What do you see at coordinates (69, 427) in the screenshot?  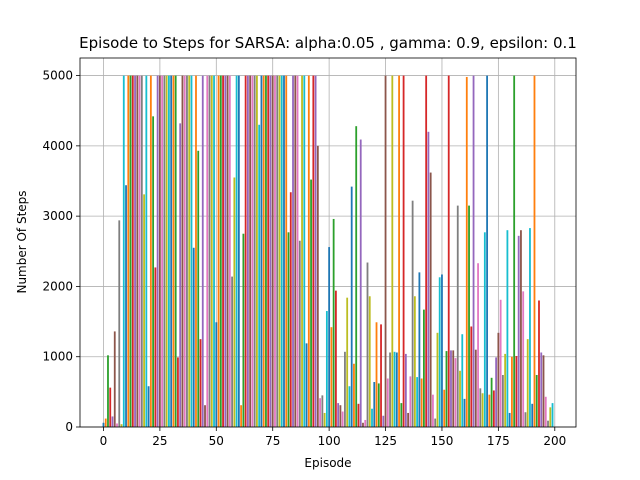 I see `y-tick-label: 0` at bounding box center [69, 427].